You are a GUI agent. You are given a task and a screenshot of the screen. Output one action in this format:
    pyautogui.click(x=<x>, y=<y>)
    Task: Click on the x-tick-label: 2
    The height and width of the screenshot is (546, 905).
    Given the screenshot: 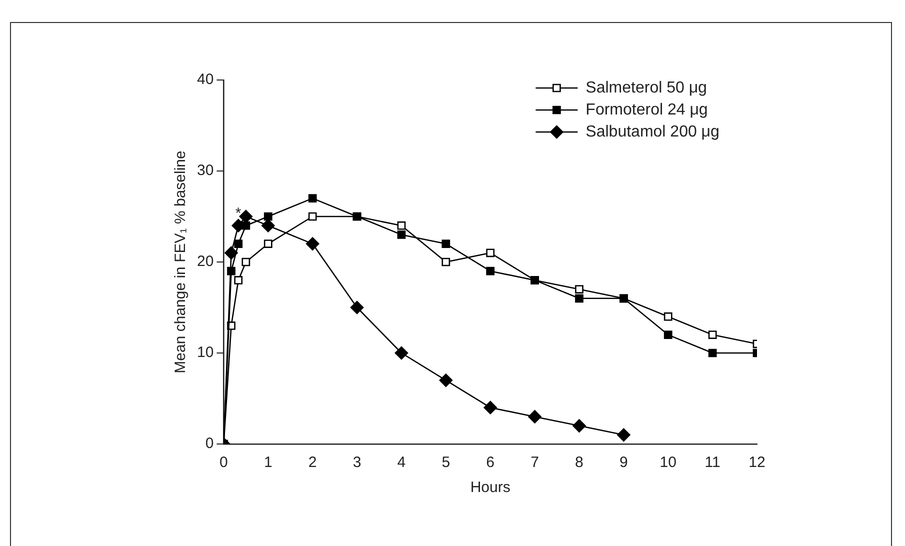 What is the action you would take?
    pyautogui.click(x=312, y=463)
    